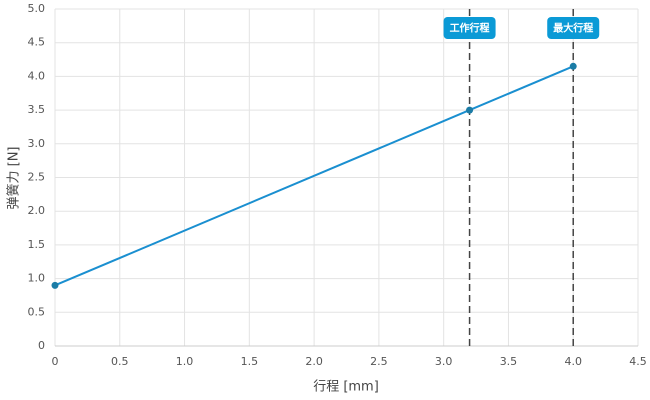 The height and width of the screenshot is (400, 650). What do you see at coordinates (120, 361) in the screenshot?
I see `x-tick-label: 0.5` at bounding box center [120, 361].